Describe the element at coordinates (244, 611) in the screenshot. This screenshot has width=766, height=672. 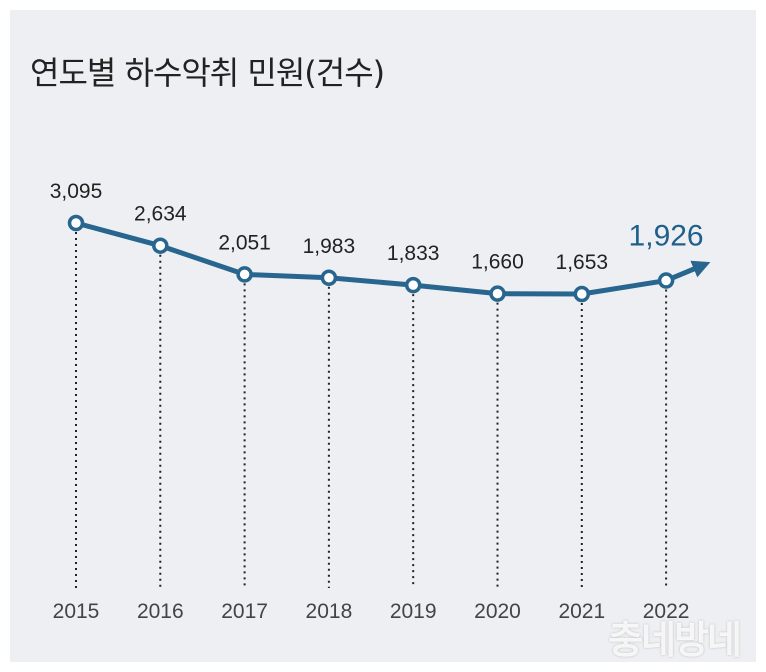
I see `x-tick-label-2017: 2017` at that location.